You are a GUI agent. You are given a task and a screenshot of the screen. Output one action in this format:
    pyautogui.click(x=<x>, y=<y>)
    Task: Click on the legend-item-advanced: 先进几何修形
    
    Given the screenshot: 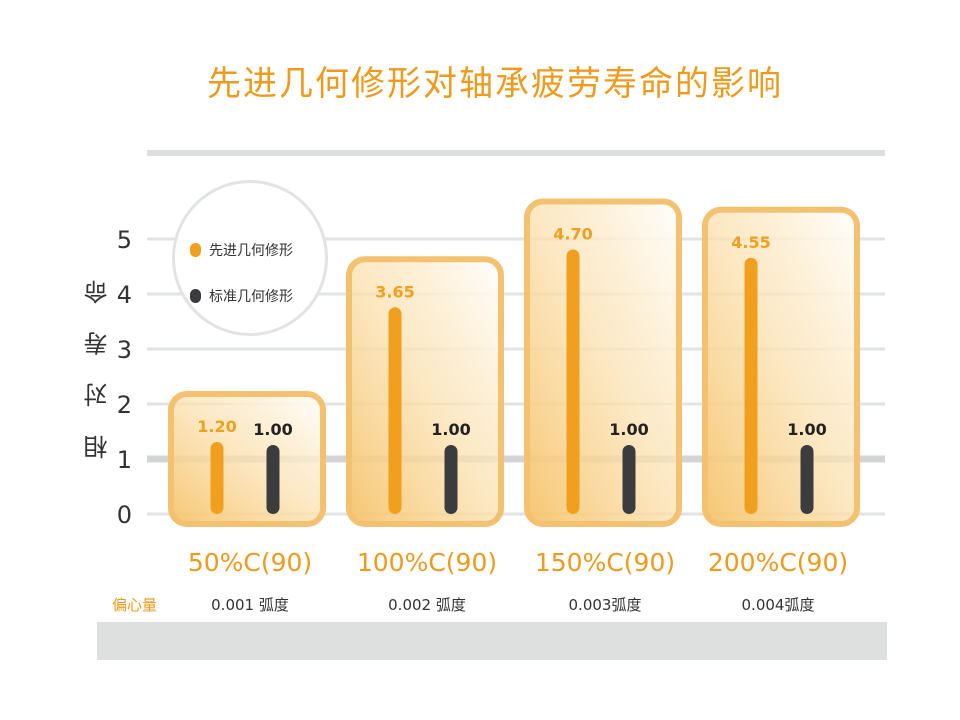 What is the action you would take?
    pyautogui.click(x=241, y=250)
    